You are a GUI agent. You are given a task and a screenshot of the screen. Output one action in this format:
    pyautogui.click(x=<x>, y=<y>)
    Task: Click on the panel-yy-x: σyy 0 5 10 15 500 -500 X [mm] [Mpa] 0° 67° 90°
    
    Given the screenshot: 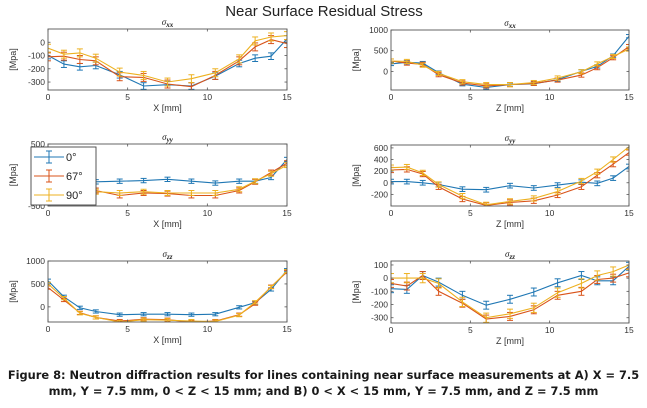 What is the action you would take?
    pyautogui.click(x=150, y=180)
    